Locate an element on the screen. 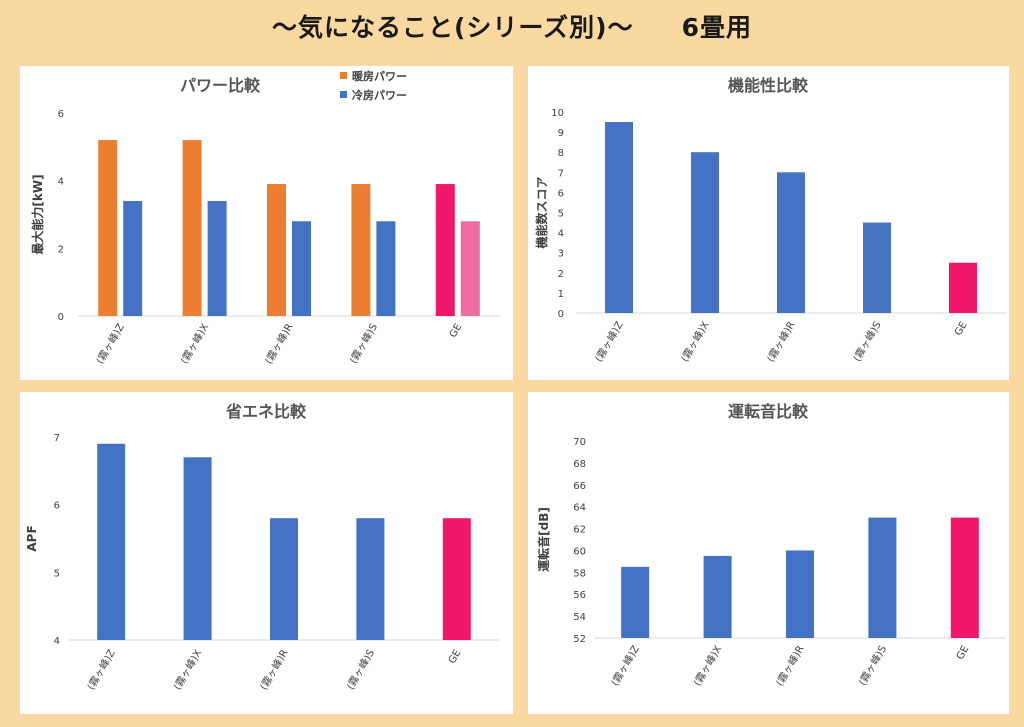  y-tick-label: 70 is located at coordinates (579, 442).